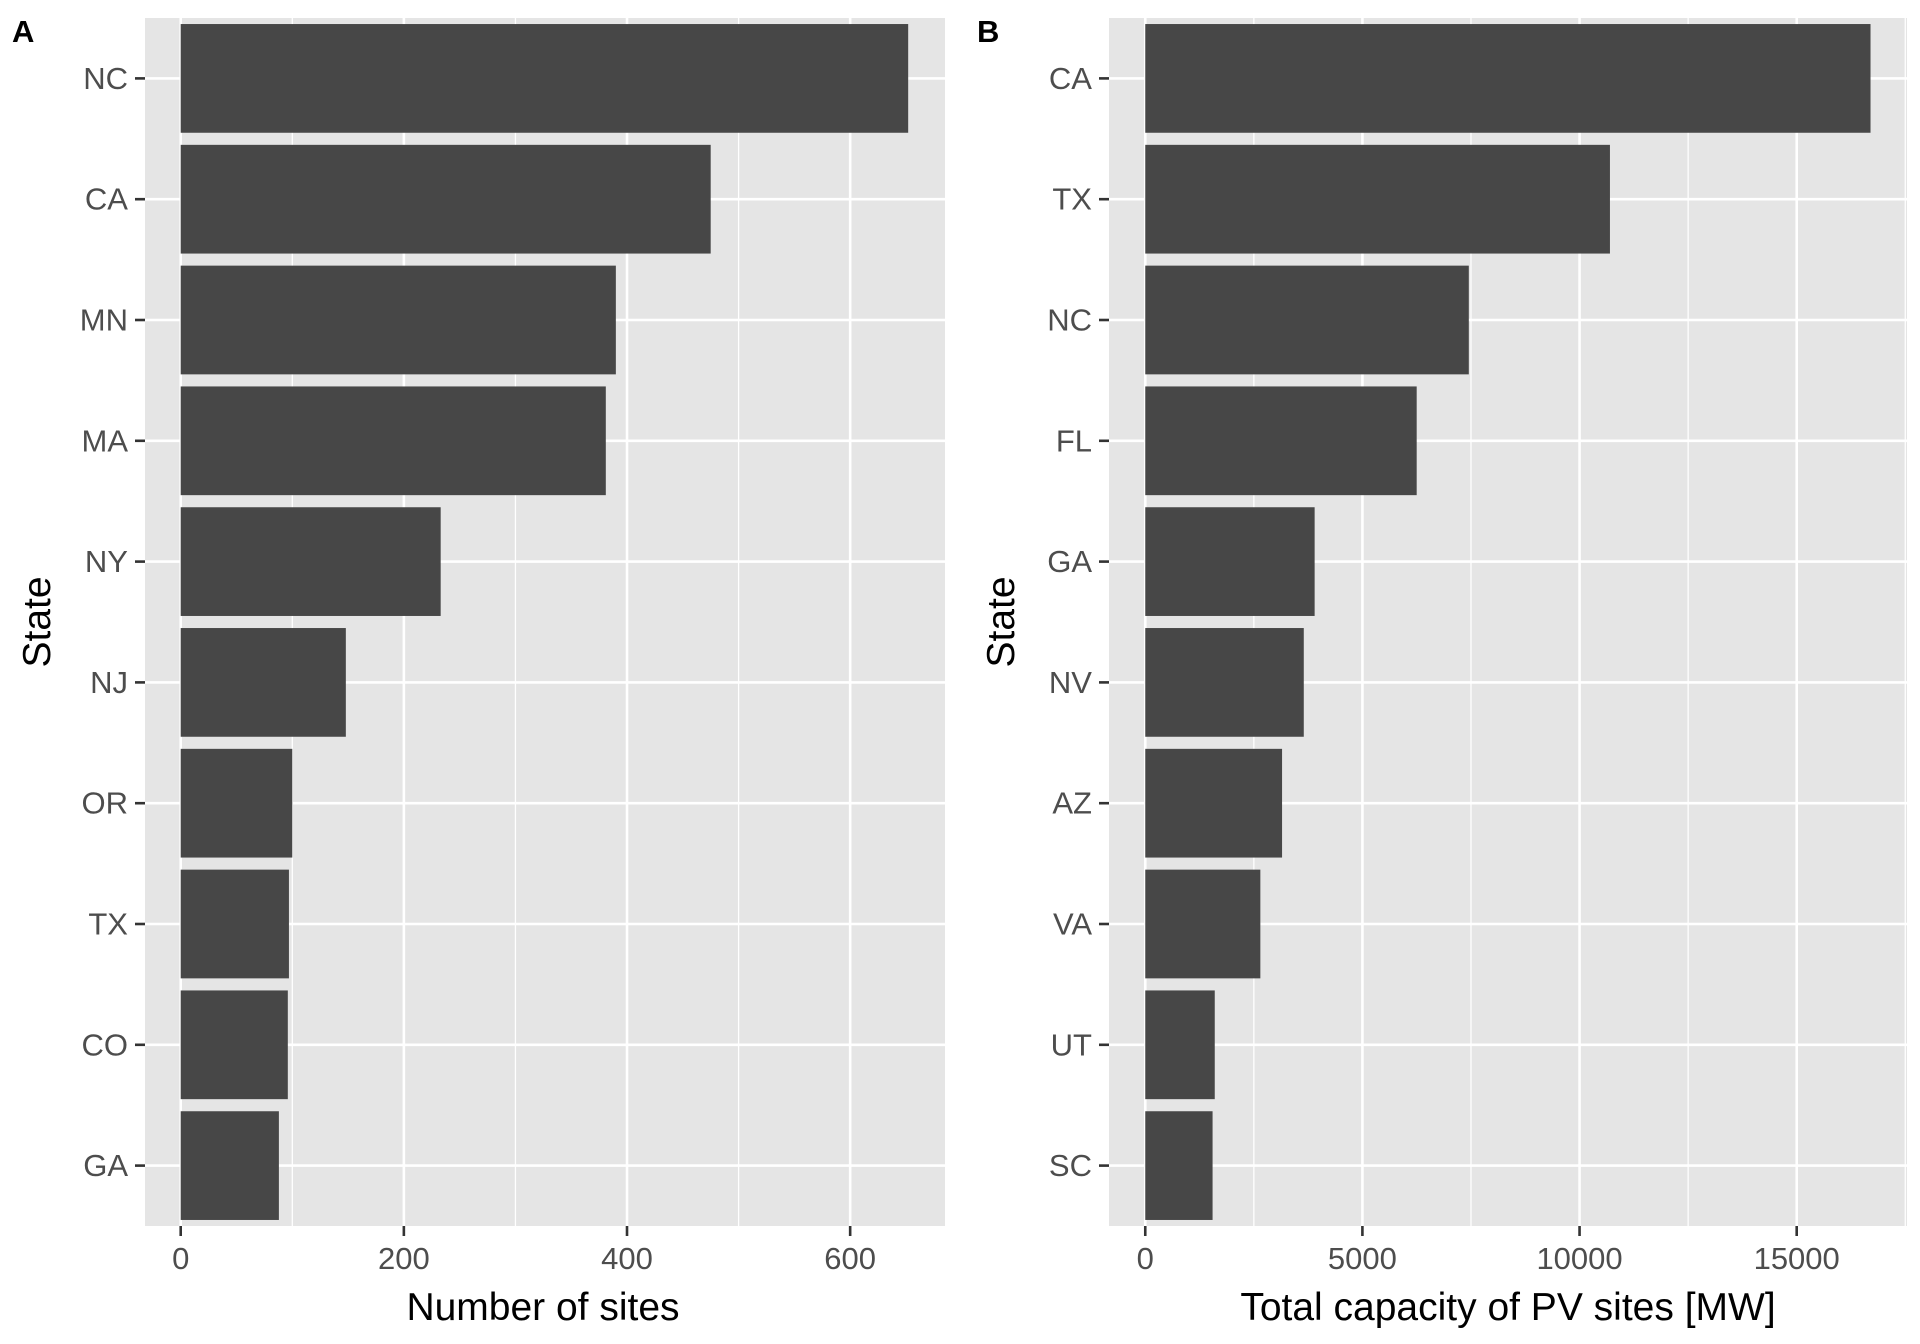 The width and height of the screenshot is (1920, 1344). I want to click on y-tick-label: SC, so click(1070, 1165).